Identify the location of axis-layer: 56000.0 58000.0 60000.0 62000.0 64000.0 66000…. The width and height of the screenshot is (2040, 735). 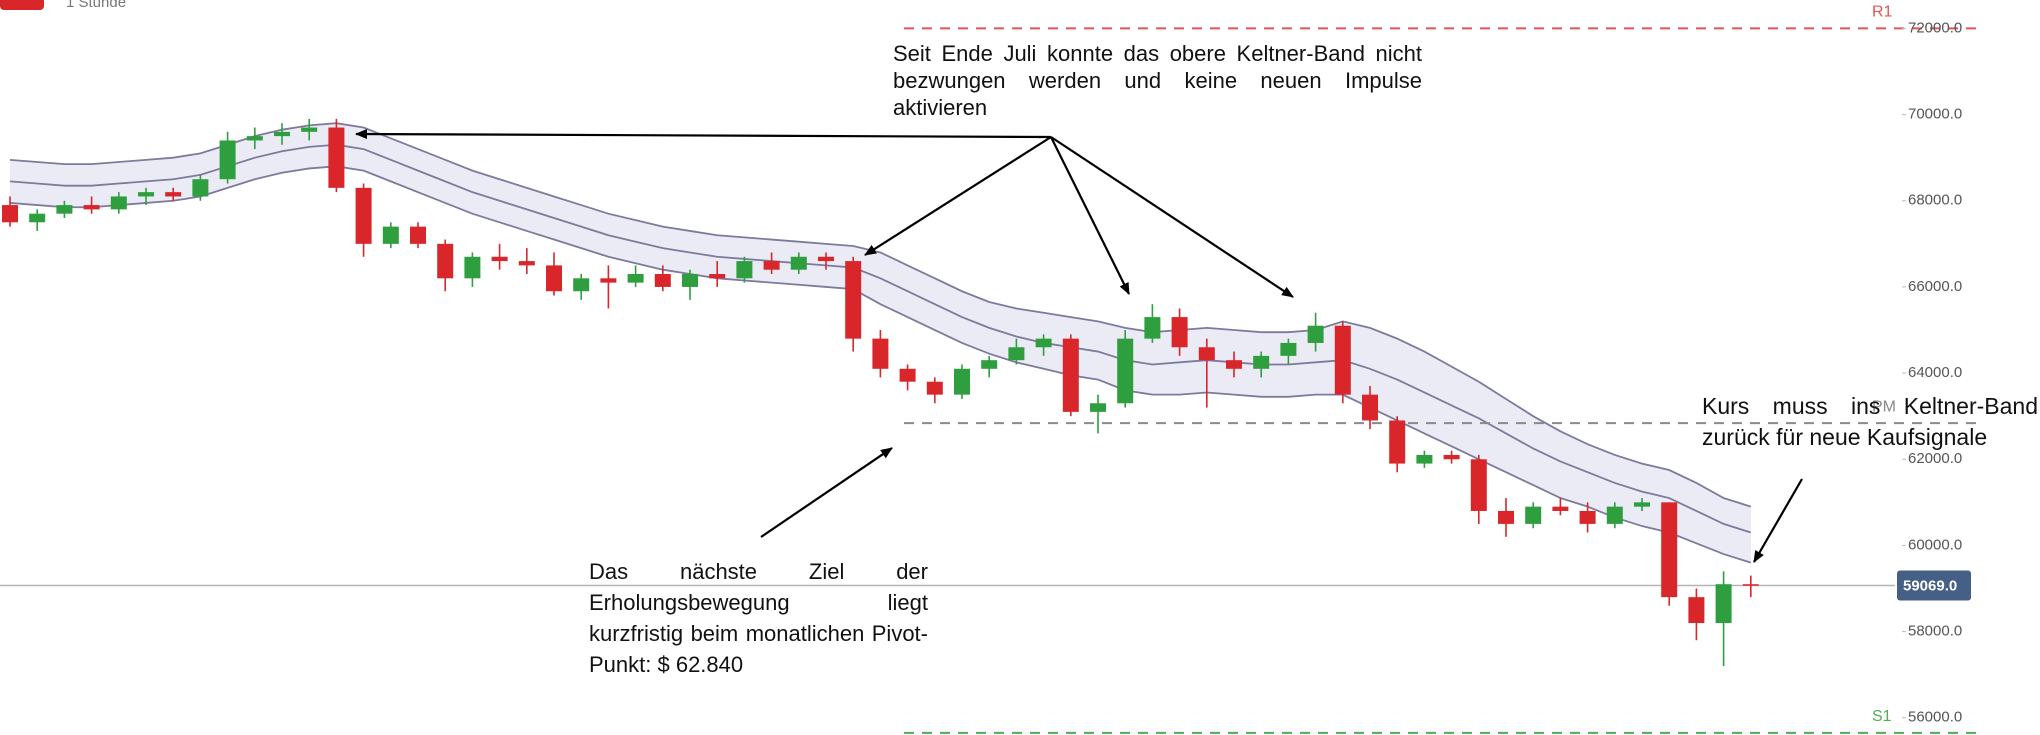
(1934, 372).